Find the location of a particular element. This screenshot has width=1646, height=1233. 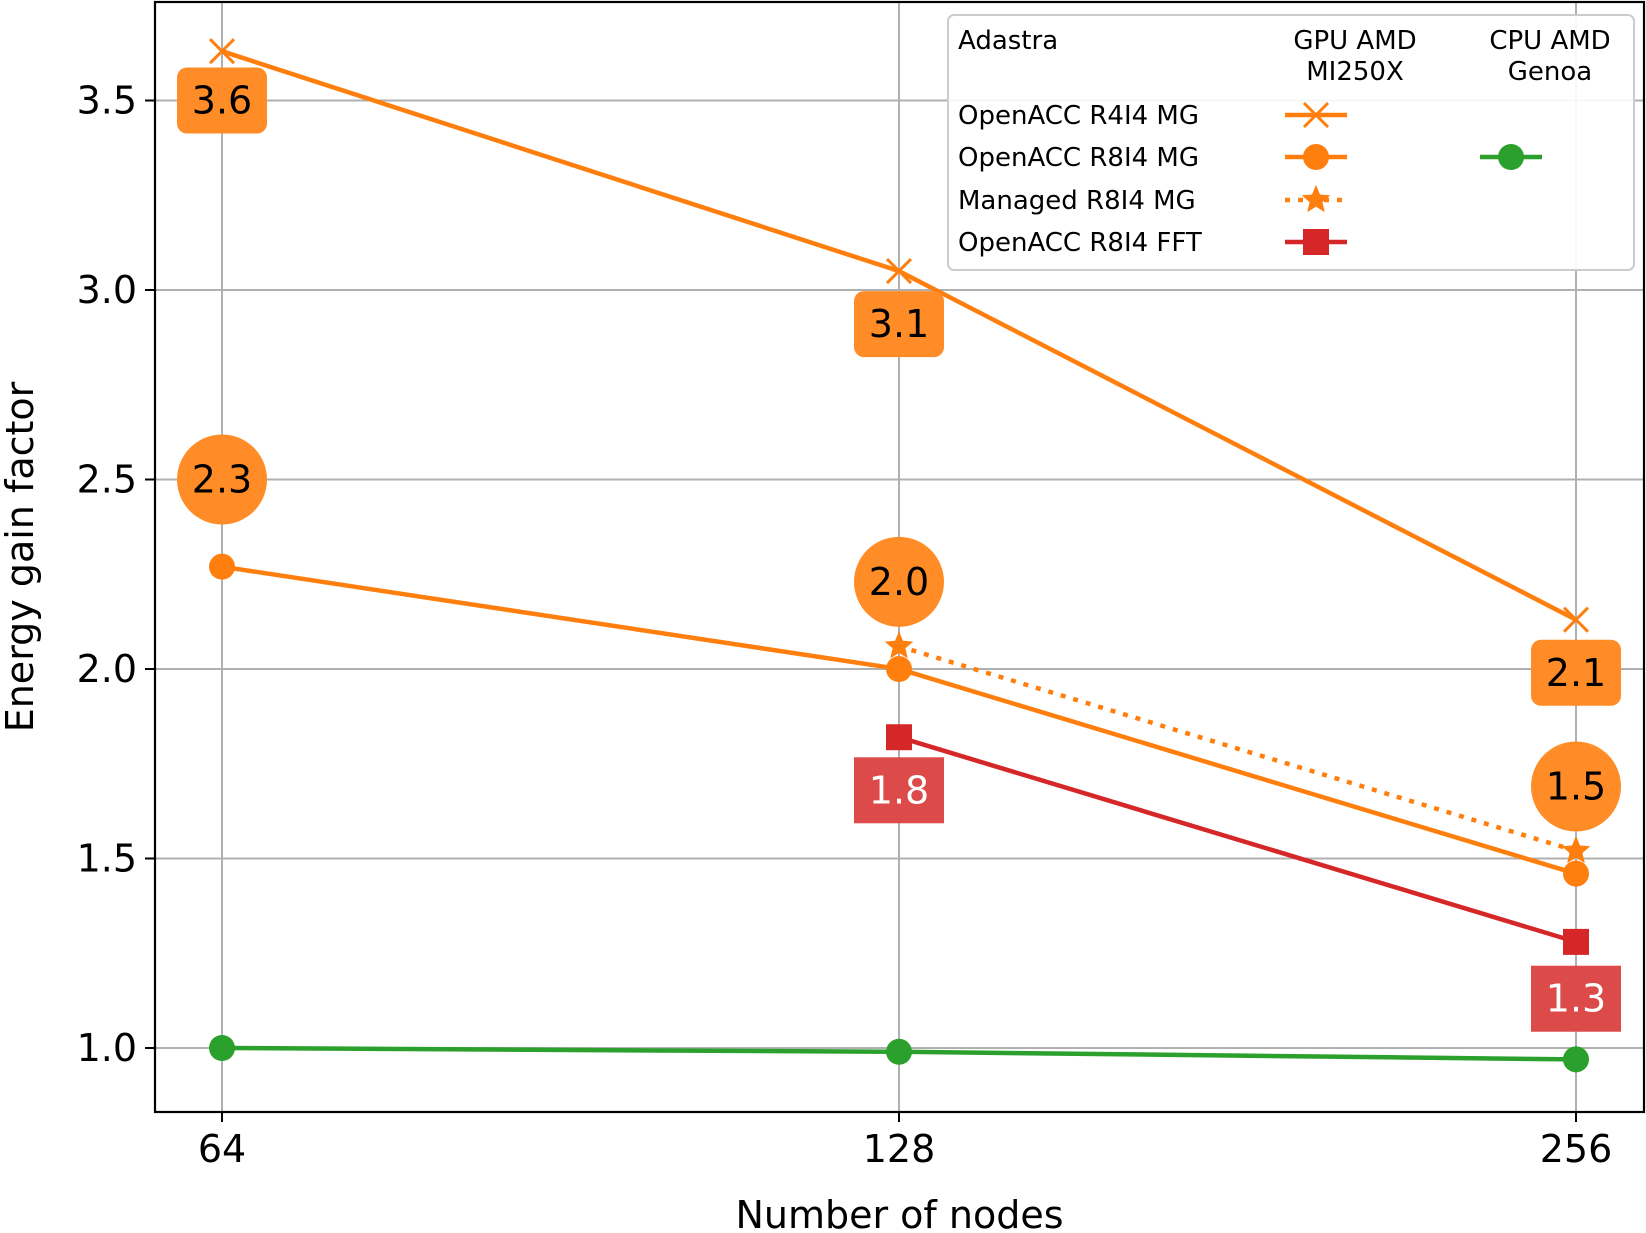

data-label: 3.6 is located at coordinates (222, 100).